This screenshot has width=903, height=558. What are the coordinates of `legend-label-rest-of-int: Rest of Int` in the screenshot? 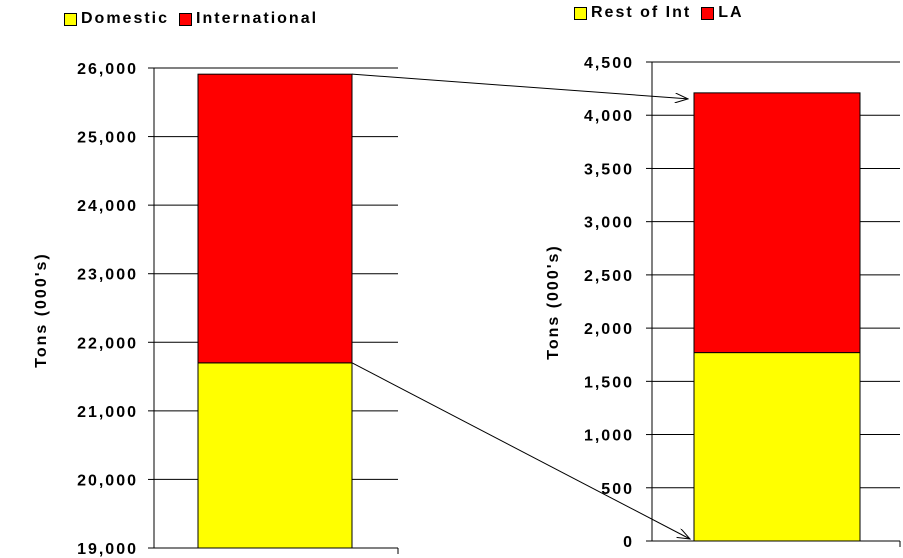 It's located at (641, 12).